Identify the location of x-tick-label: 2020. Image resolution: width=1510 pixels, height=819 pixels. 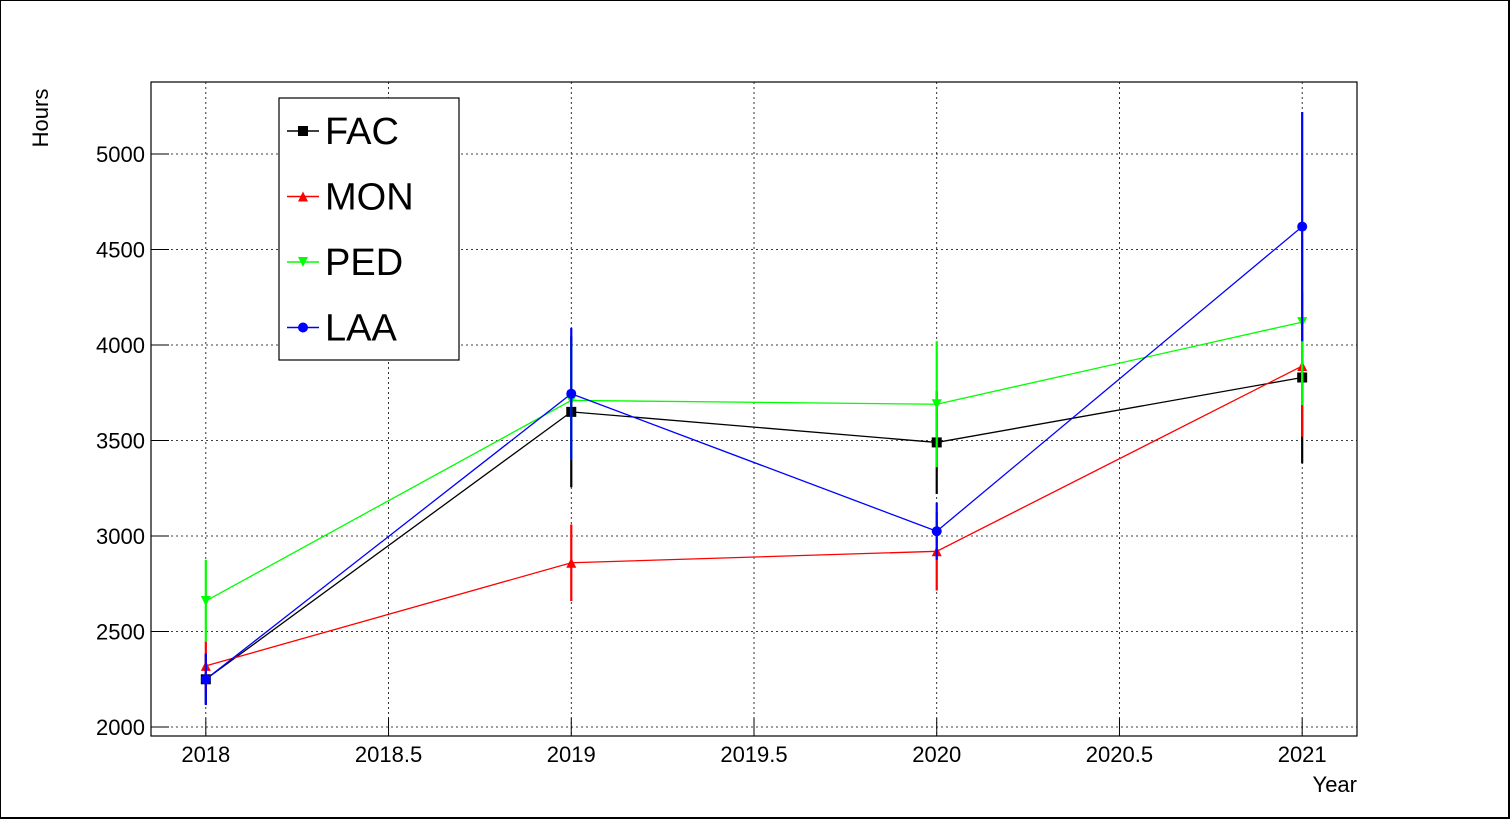
(936, 754).